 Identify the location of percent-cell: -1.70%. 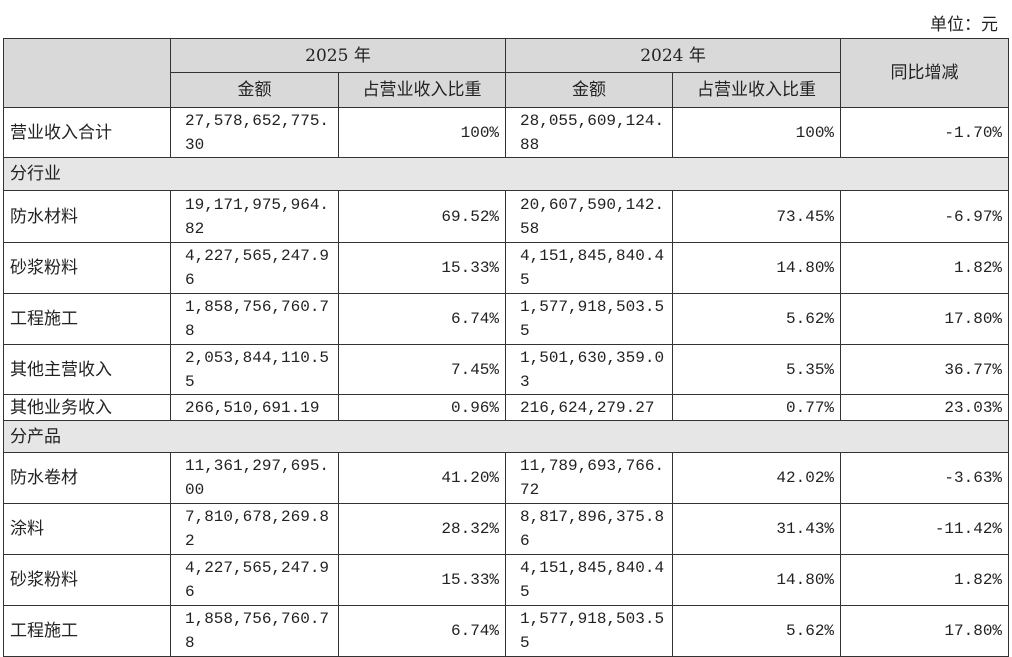
(925, 132).